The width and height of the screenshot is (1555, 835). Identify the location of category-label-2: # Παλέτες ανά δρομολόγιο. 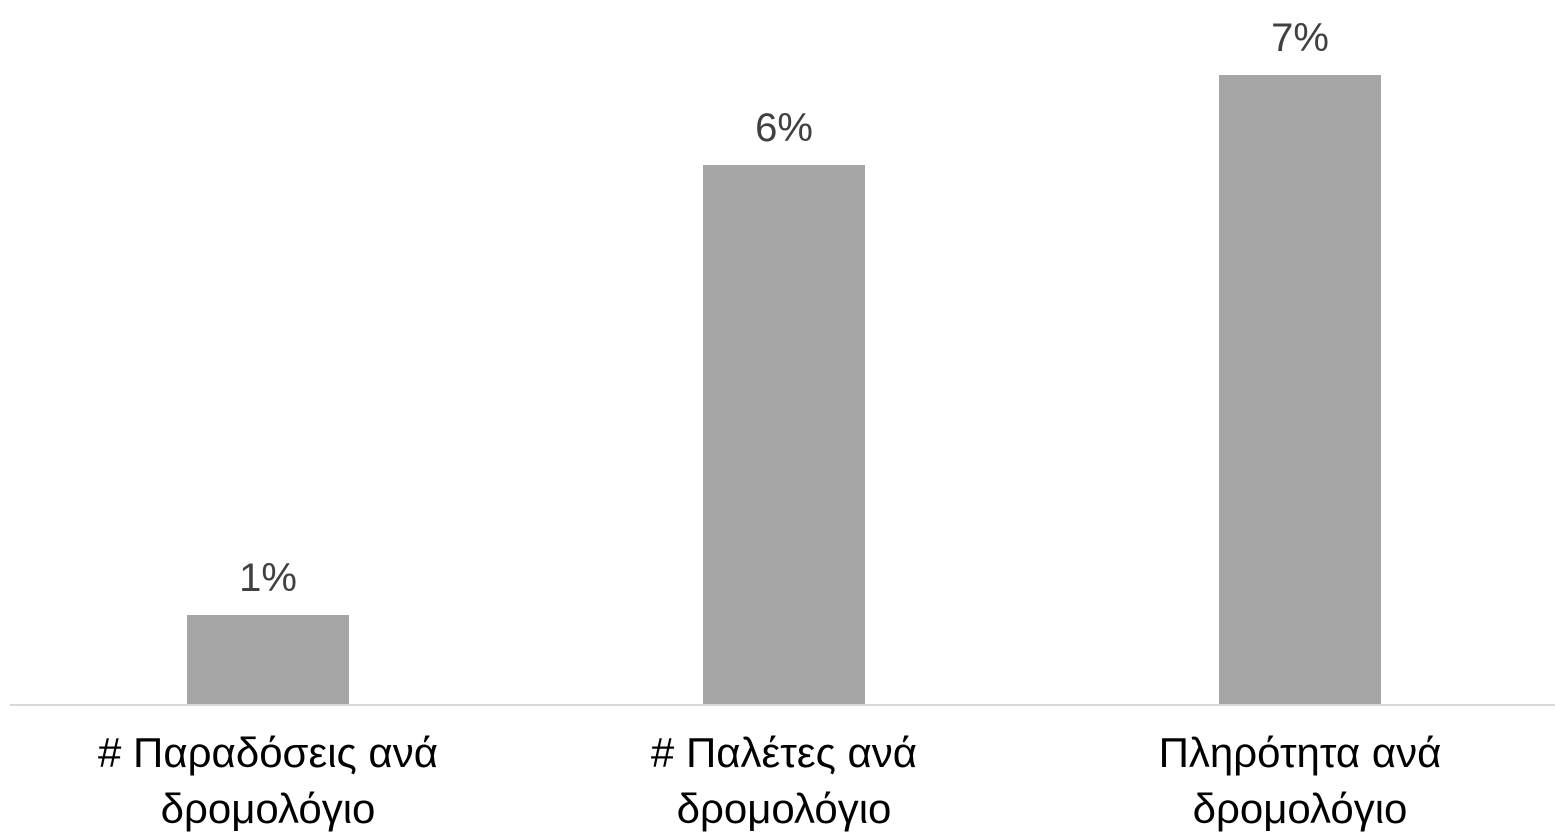
(784, 780).